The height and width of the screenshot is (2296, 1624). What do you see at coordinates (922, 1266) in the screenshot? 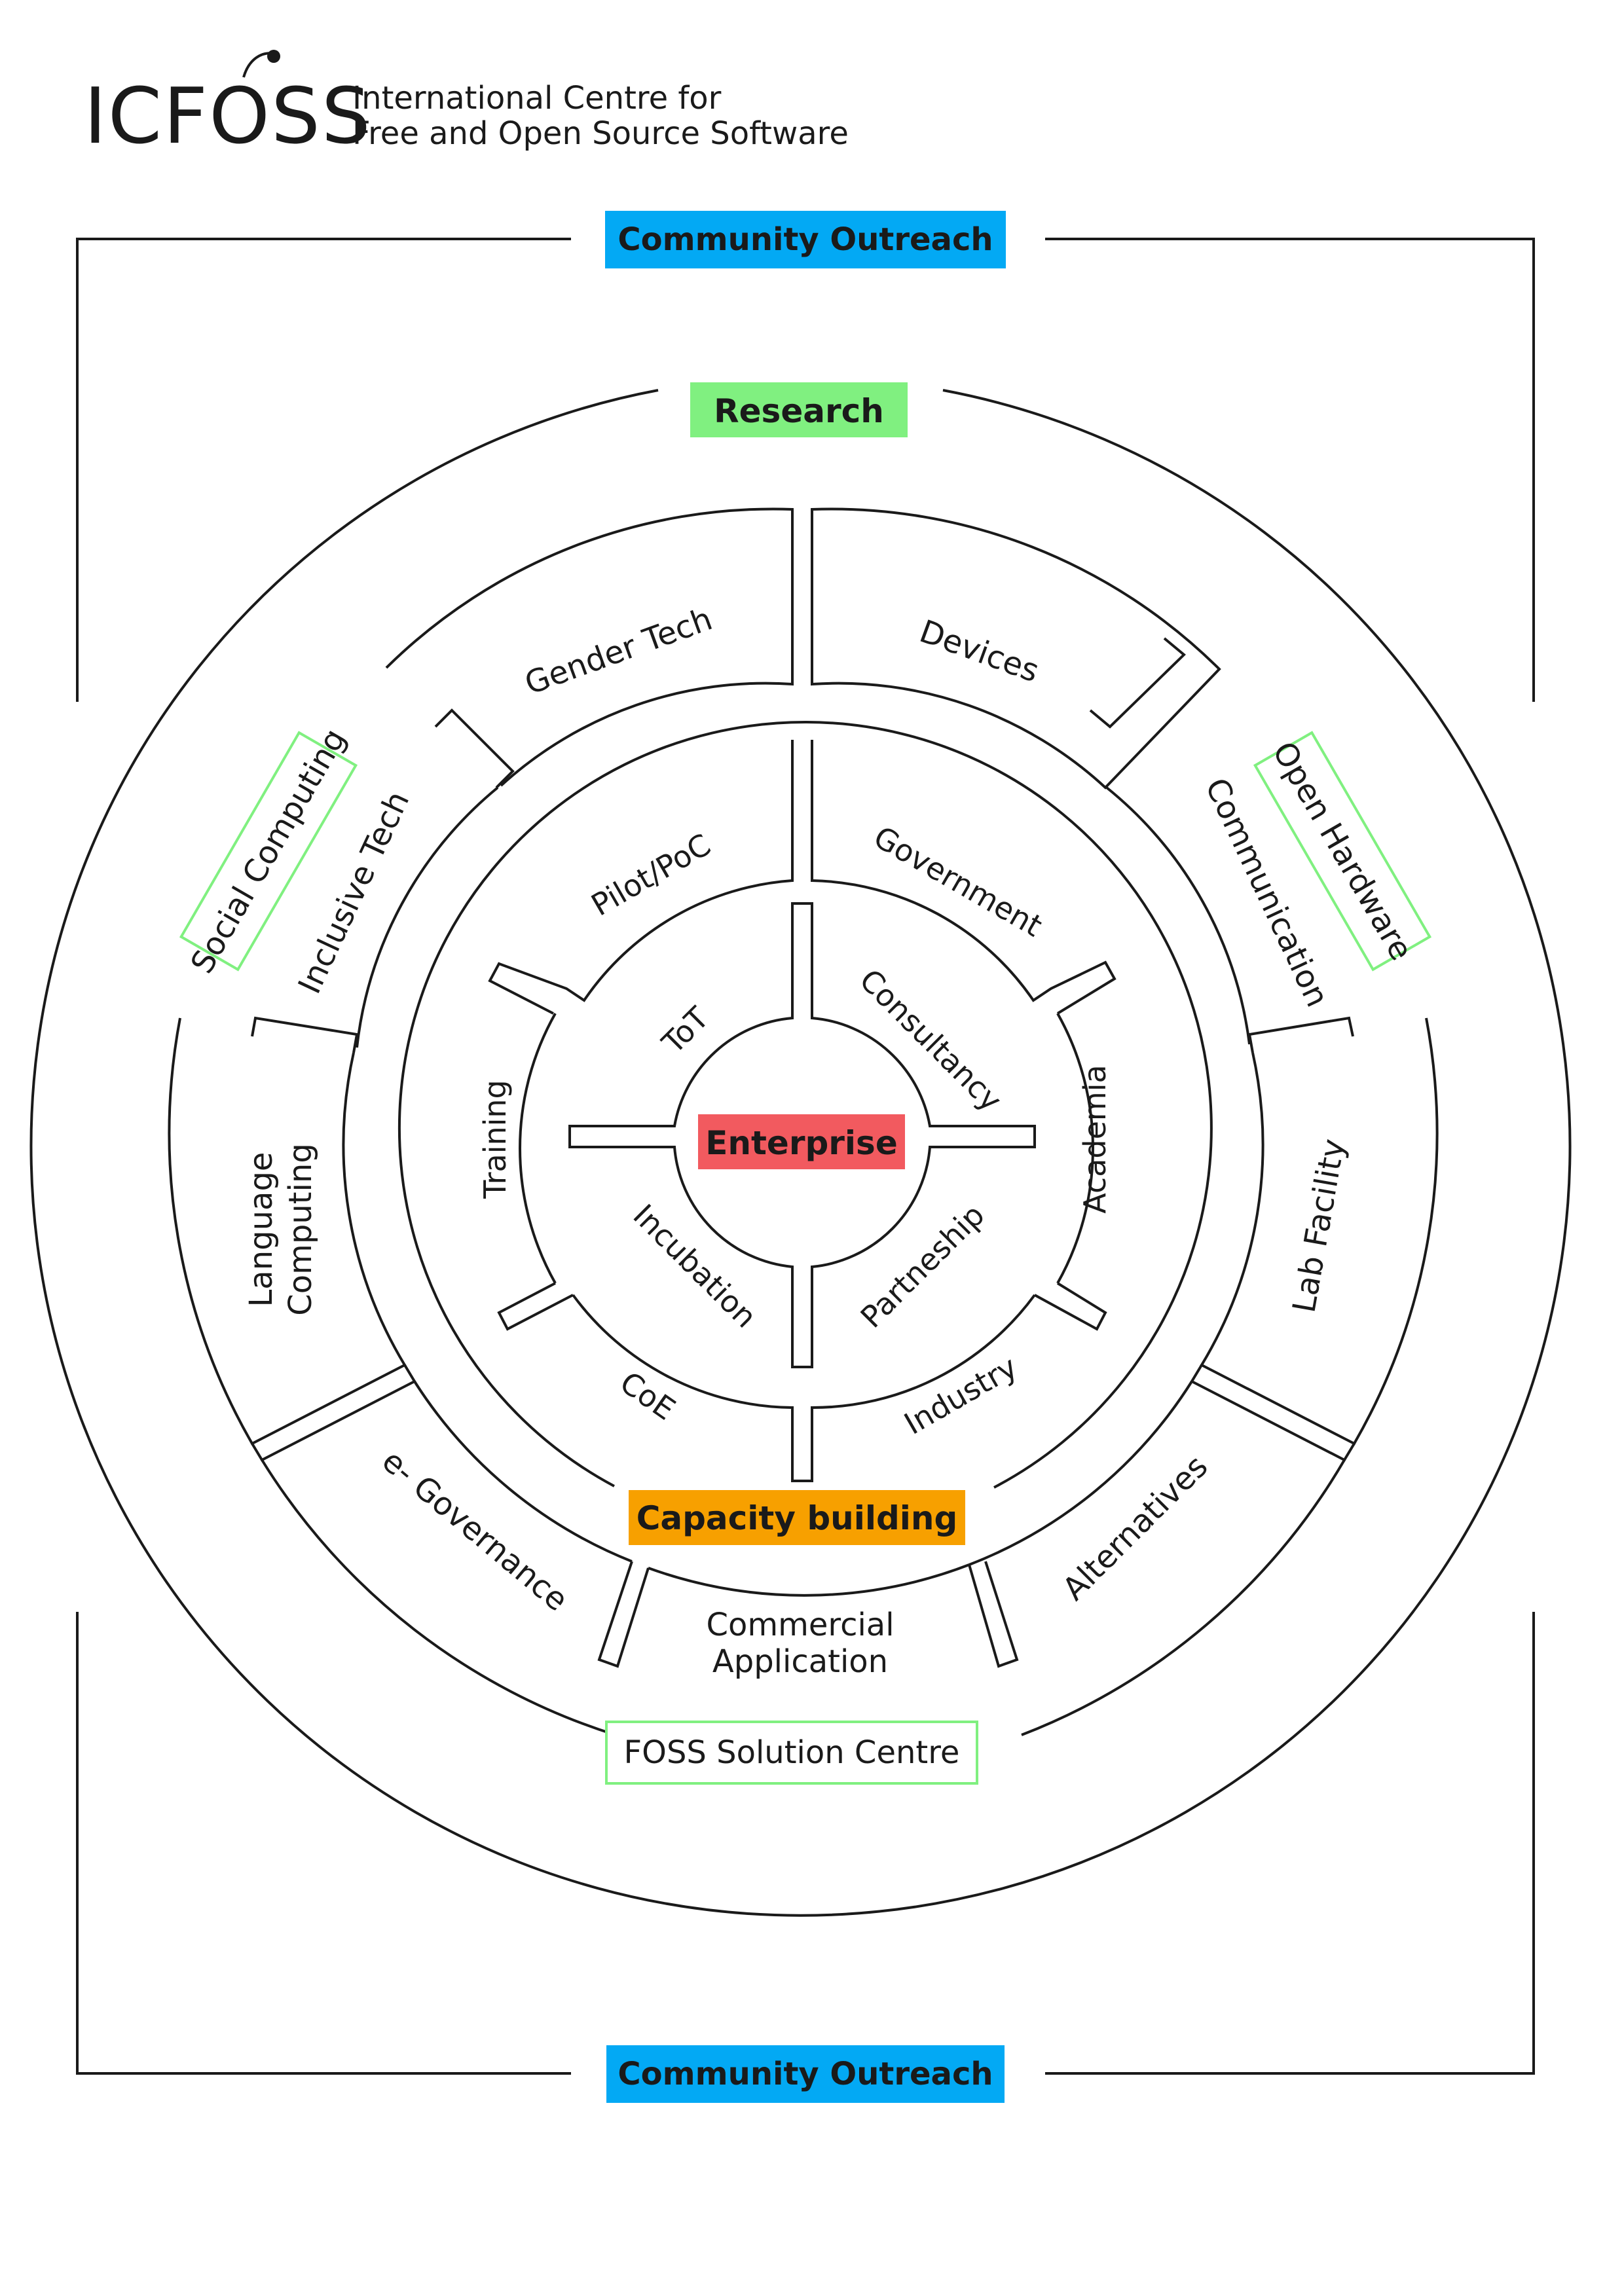
I see `partneship-label: Partneship` at bounding box center [922, 1266].